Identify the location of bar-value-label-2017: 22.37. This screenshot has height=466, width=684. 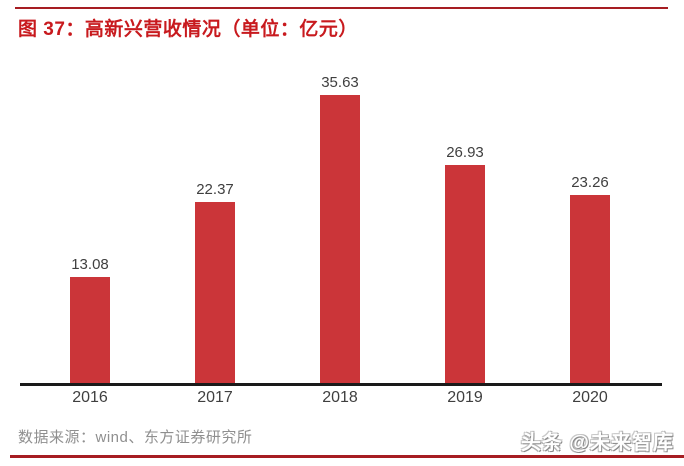
(215, 189).